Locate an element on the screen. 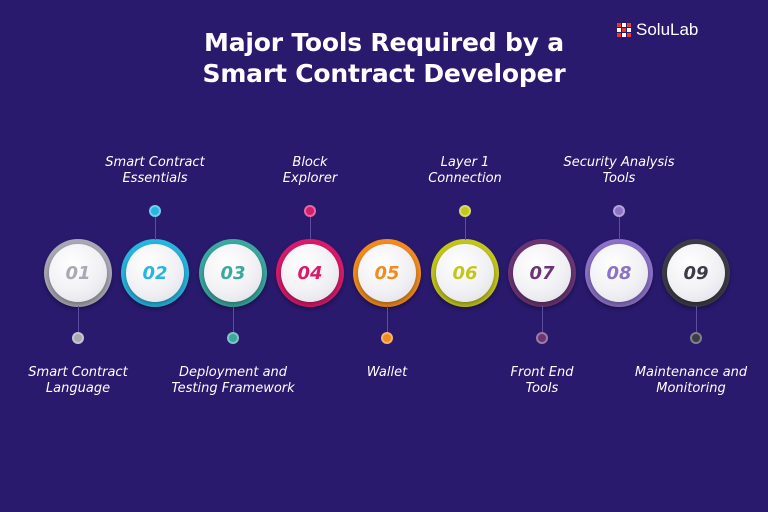  step-label: Maintenance and Monitoring is located at coordinates (691, 381).